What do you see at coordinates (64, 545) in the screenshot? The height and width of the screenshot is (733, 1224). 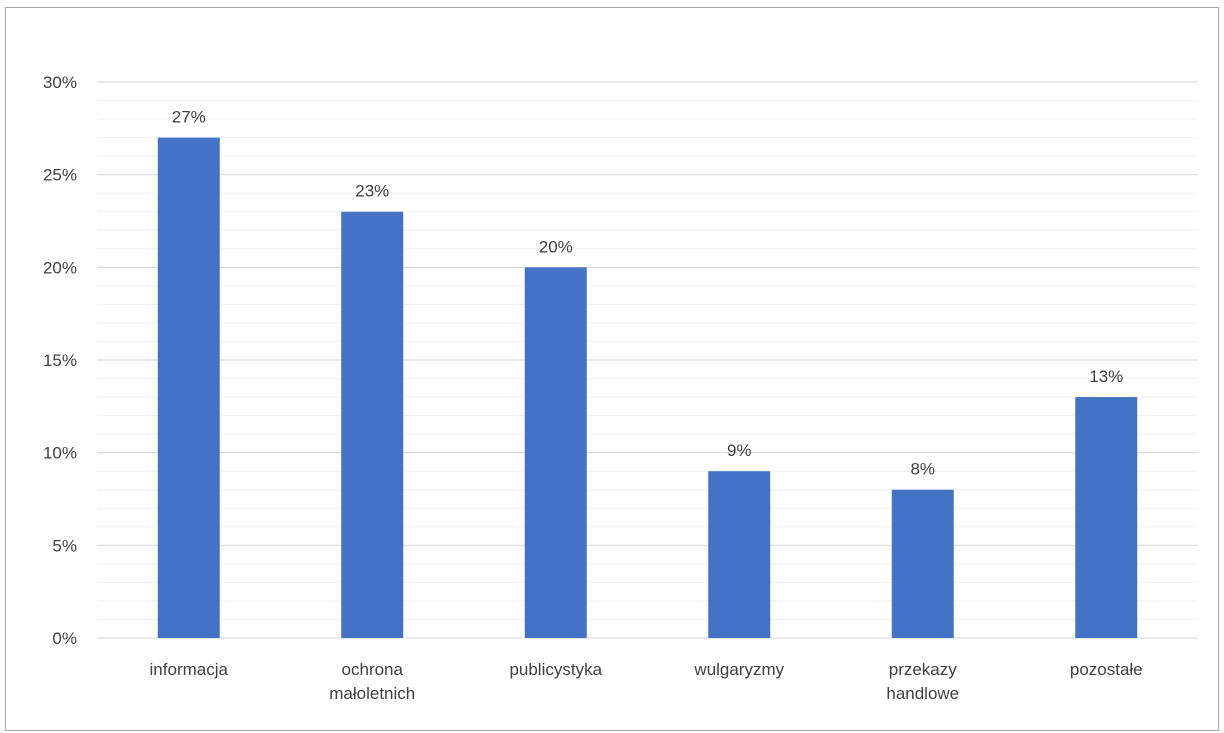 I see `y-tick-label: 5%` at bounding box center [64, 545].